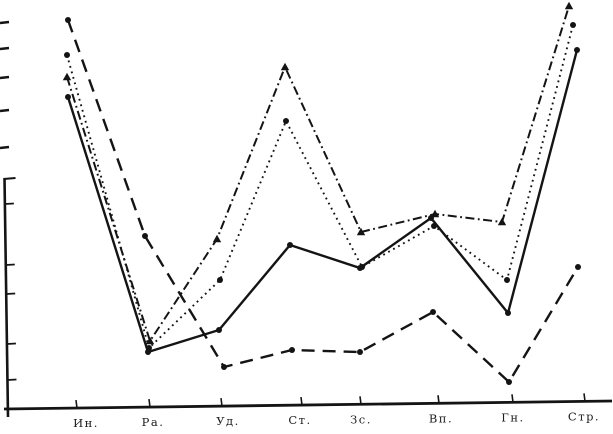 The height and width of the screenshot is (434, 613). I want to click on x-category-label: Вп., so click(441, 418).